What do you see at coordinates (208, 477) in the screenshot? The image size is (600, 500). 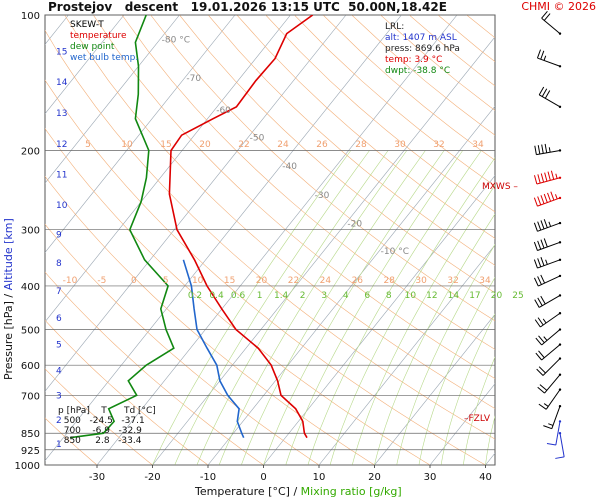 I see `x-tick-label: -10` at bounding box center [208, 477].